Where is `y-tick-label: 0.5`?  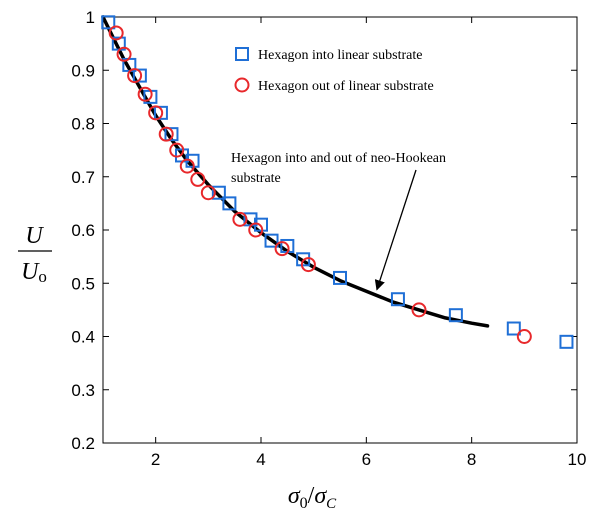
y-tick-label: 0.5 is located at coordinates (83, 283).